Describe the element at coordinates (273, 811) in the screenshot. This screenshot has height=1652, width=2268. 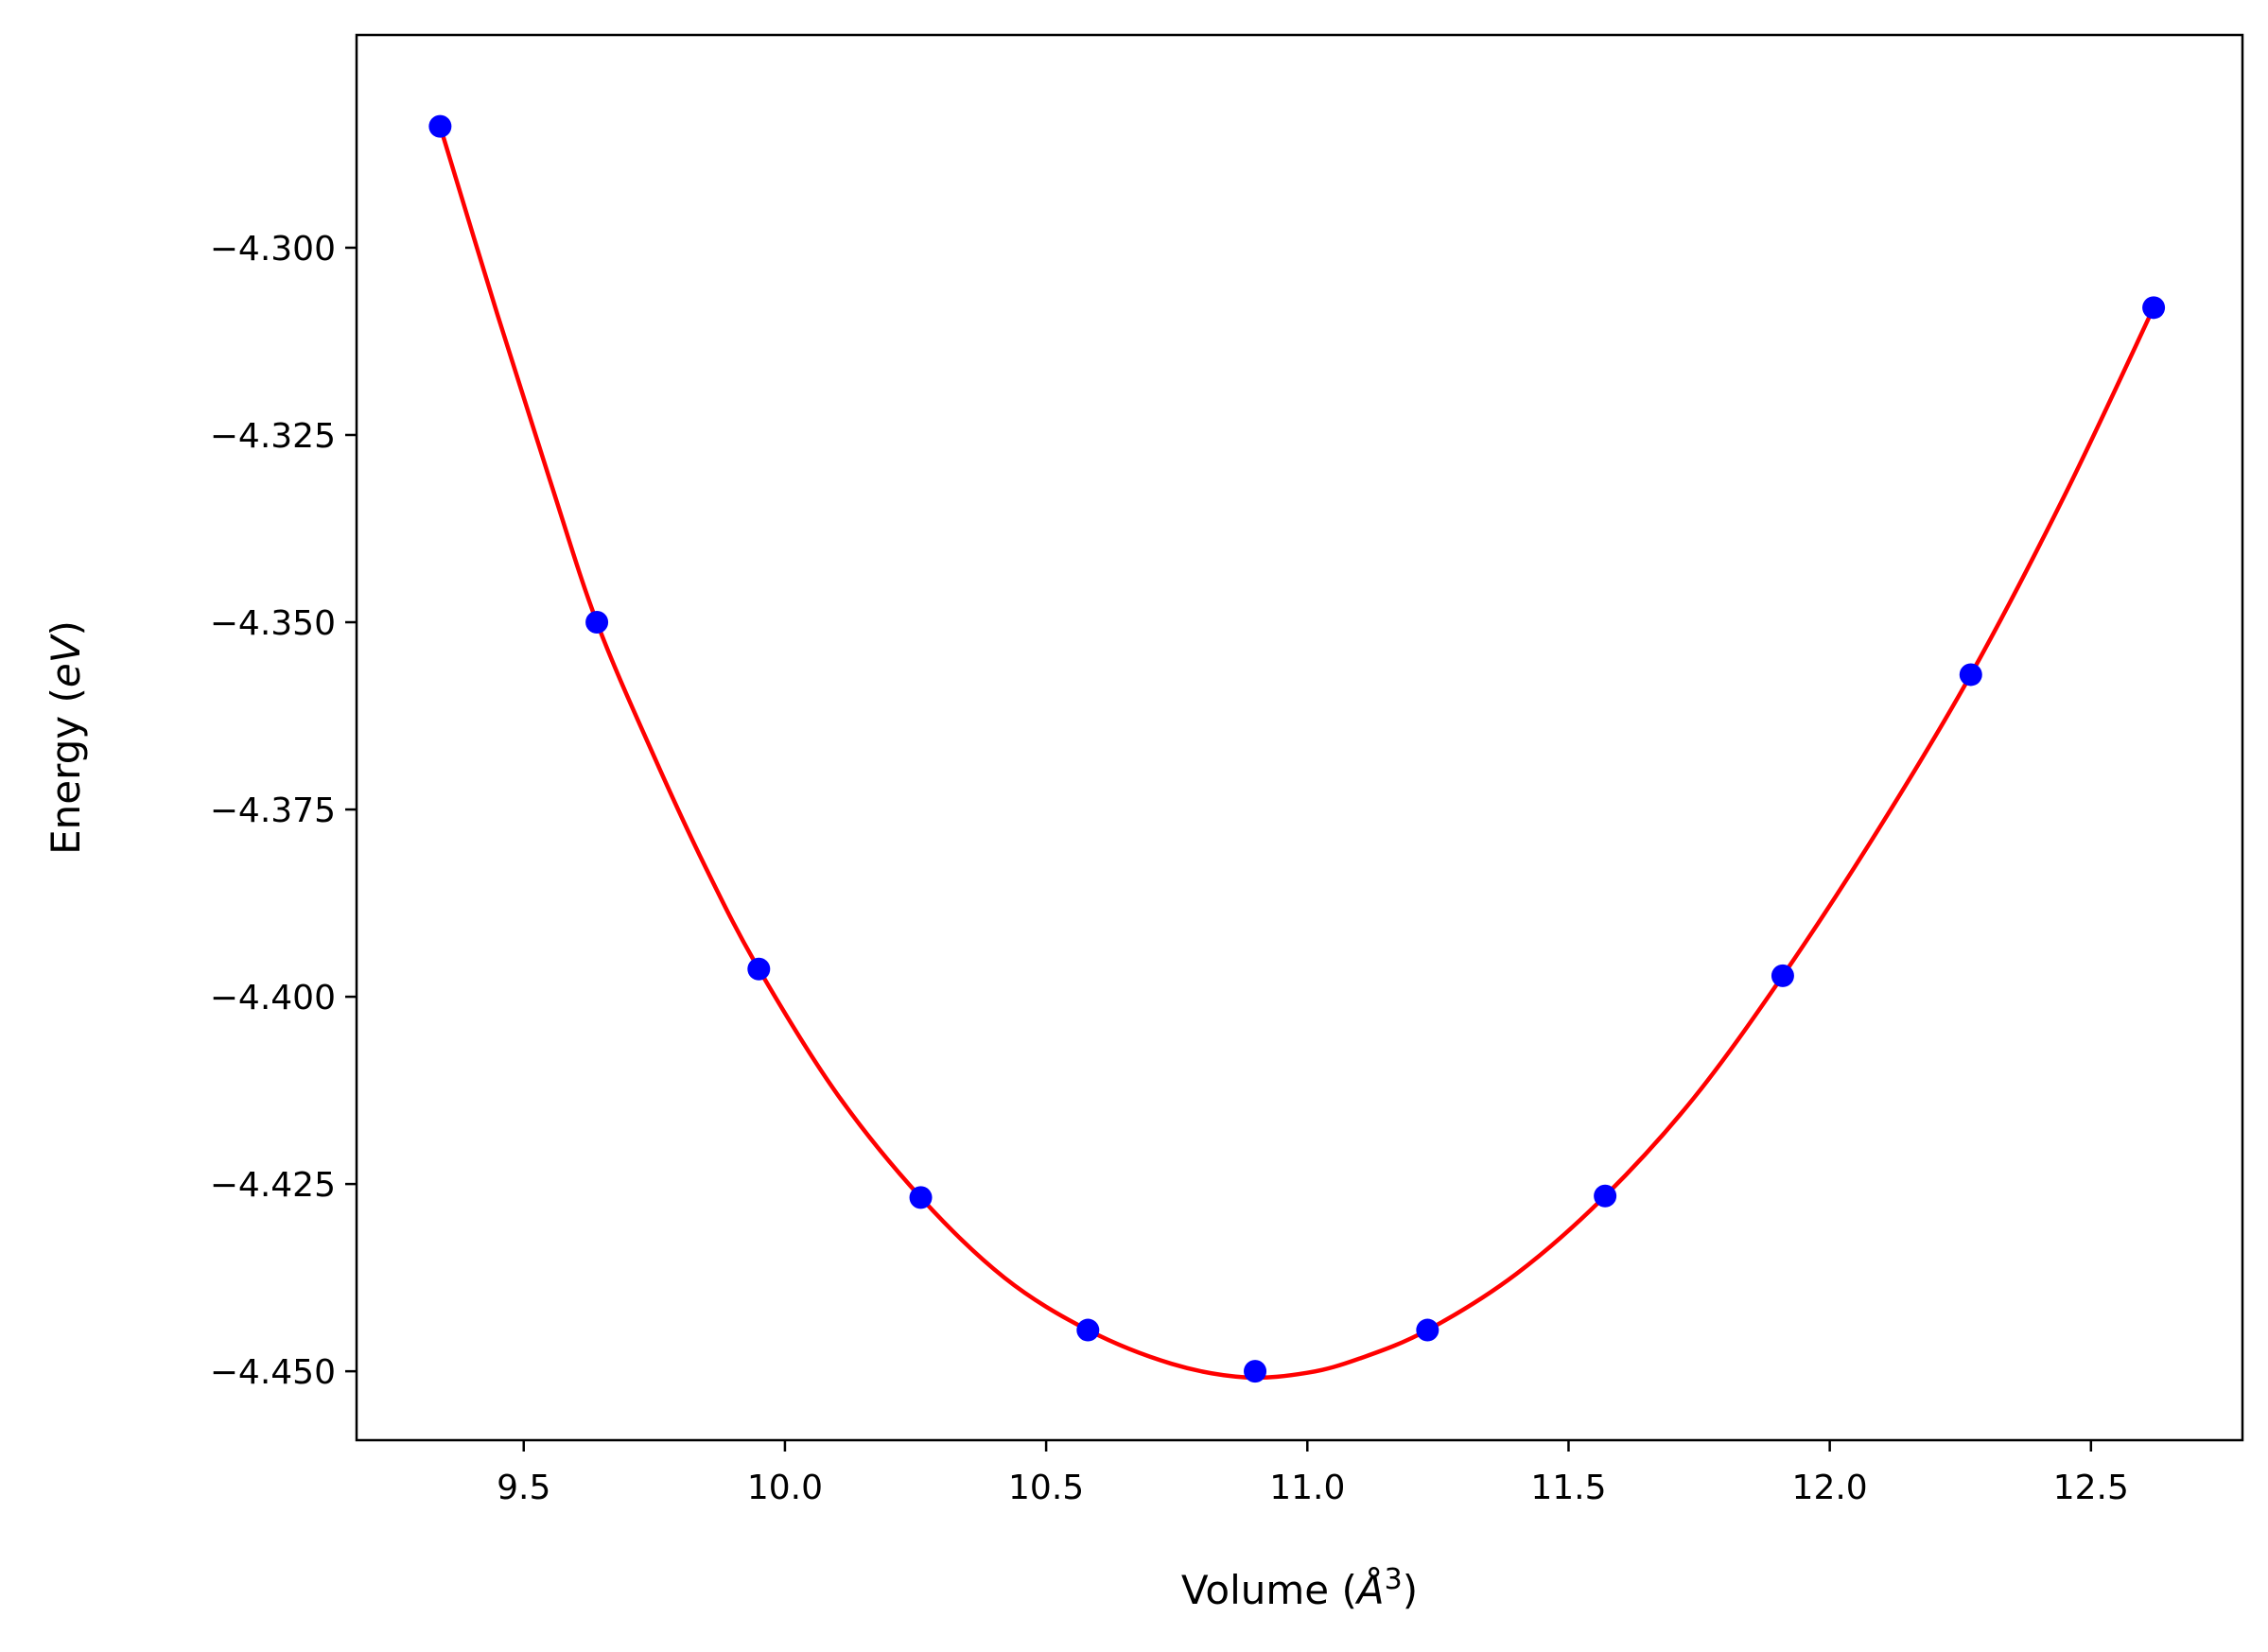
I see `y-tick-label: −4.375` at that location.